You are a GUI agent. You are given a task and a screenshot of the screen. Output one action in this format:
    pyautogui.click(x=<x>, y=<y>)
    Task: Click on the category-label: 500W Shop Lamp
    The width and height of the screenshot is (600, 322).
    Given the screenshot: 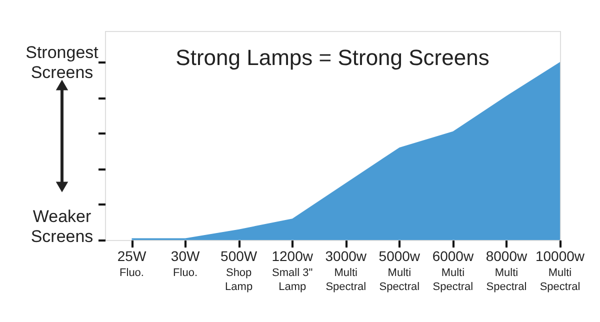 What is the action you would take?
    pyautogui.click(x=239, y=270)
    